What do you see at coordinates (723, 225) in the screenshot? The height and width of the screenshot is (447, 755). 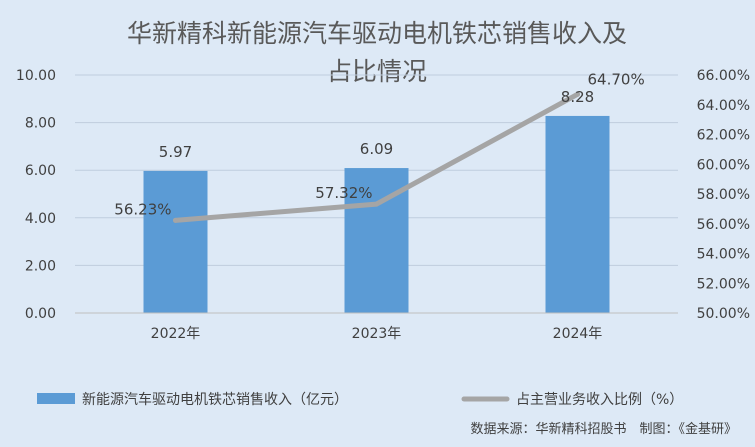 I see `right-axis-tick-label: 56.00%` at bounding box center [723, 225].